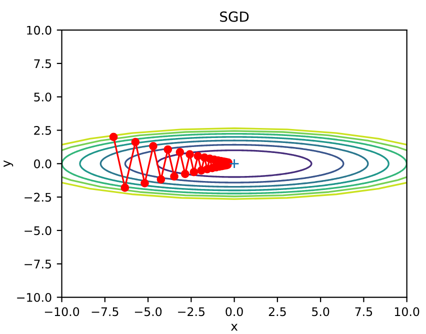 This screenshot has width=426, height=334. Describe the element at coordinates (363, 311) in the screenshot. I see `x-tick-label: 7.5` at that location.